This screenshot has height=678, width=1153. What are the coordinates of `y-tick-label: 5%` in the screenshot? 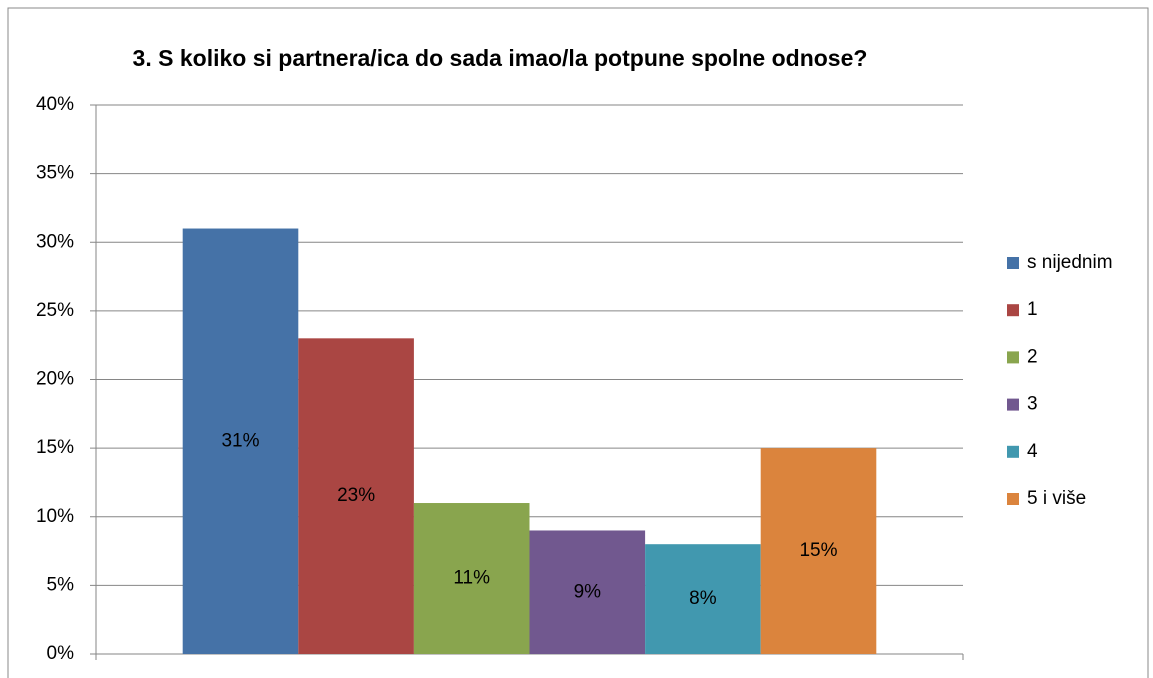 It's located at (61, 584).